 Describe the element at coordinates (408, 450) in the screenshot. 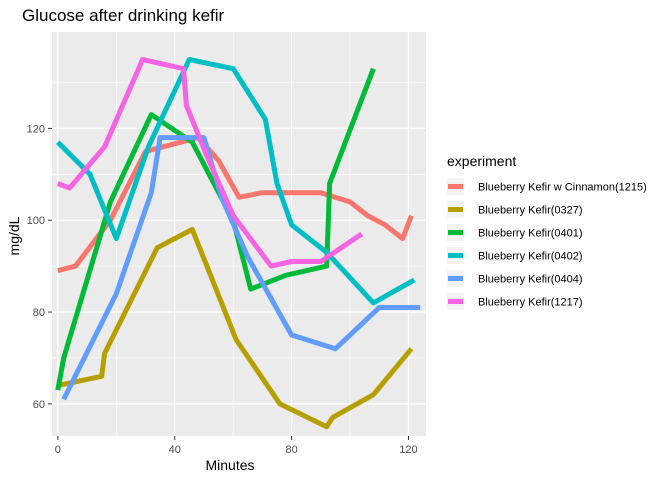

I see `x-tick-label: 120` at that location.